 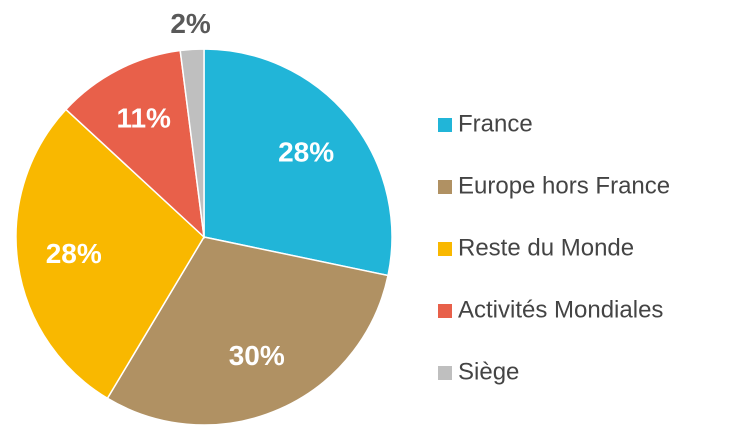 I want to click on legend-label: Reste du Monde, so click(x=546, y=247).